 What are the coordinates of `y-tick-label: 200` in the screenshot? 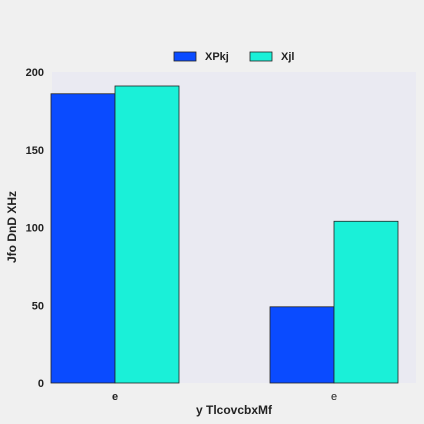 It's located at (35, 73).